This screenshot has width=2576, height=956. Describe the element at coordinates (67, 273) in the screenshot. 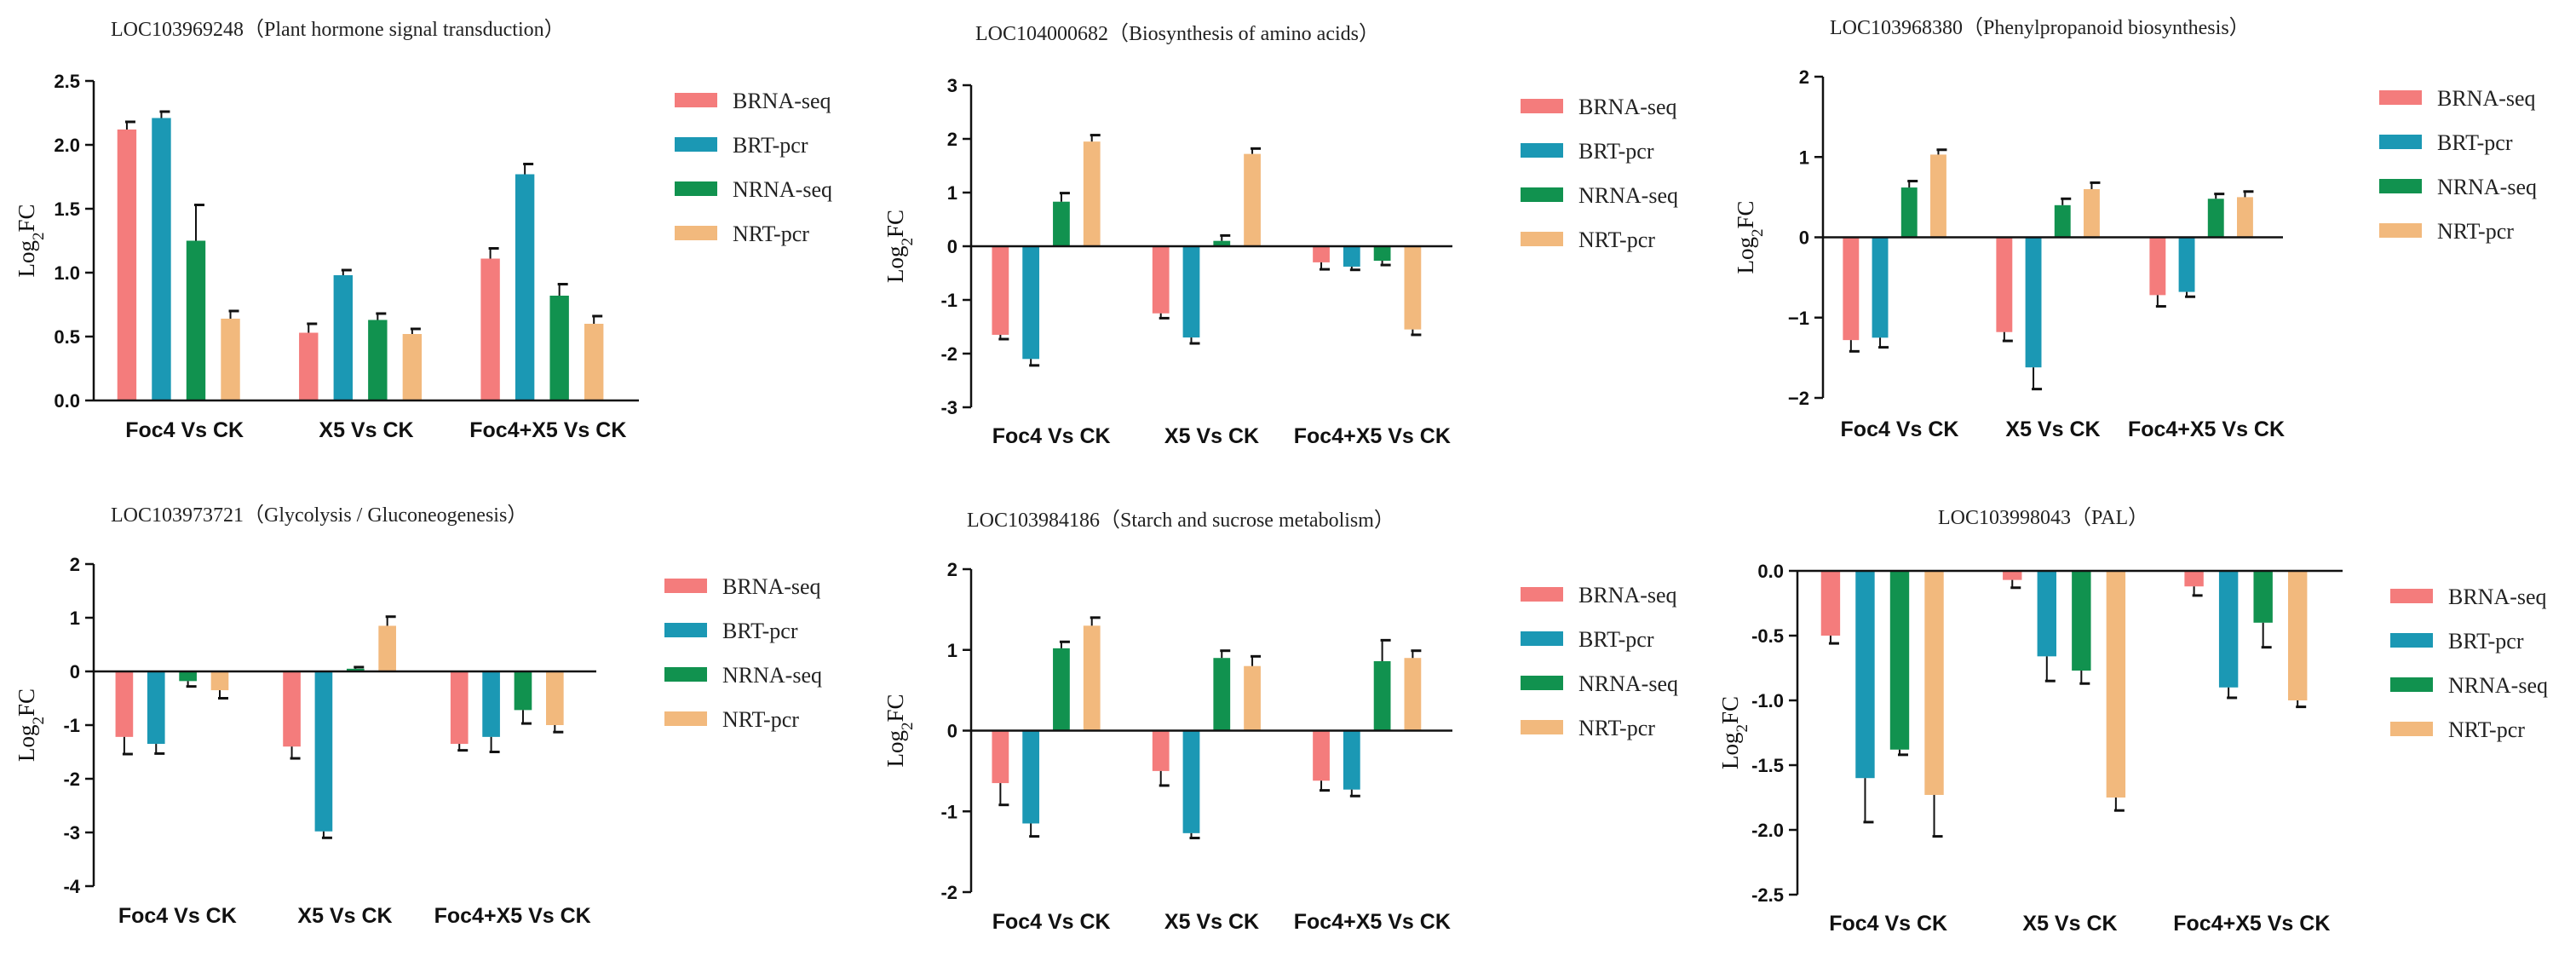

I see `y-tick-label: 1.0` at that location.